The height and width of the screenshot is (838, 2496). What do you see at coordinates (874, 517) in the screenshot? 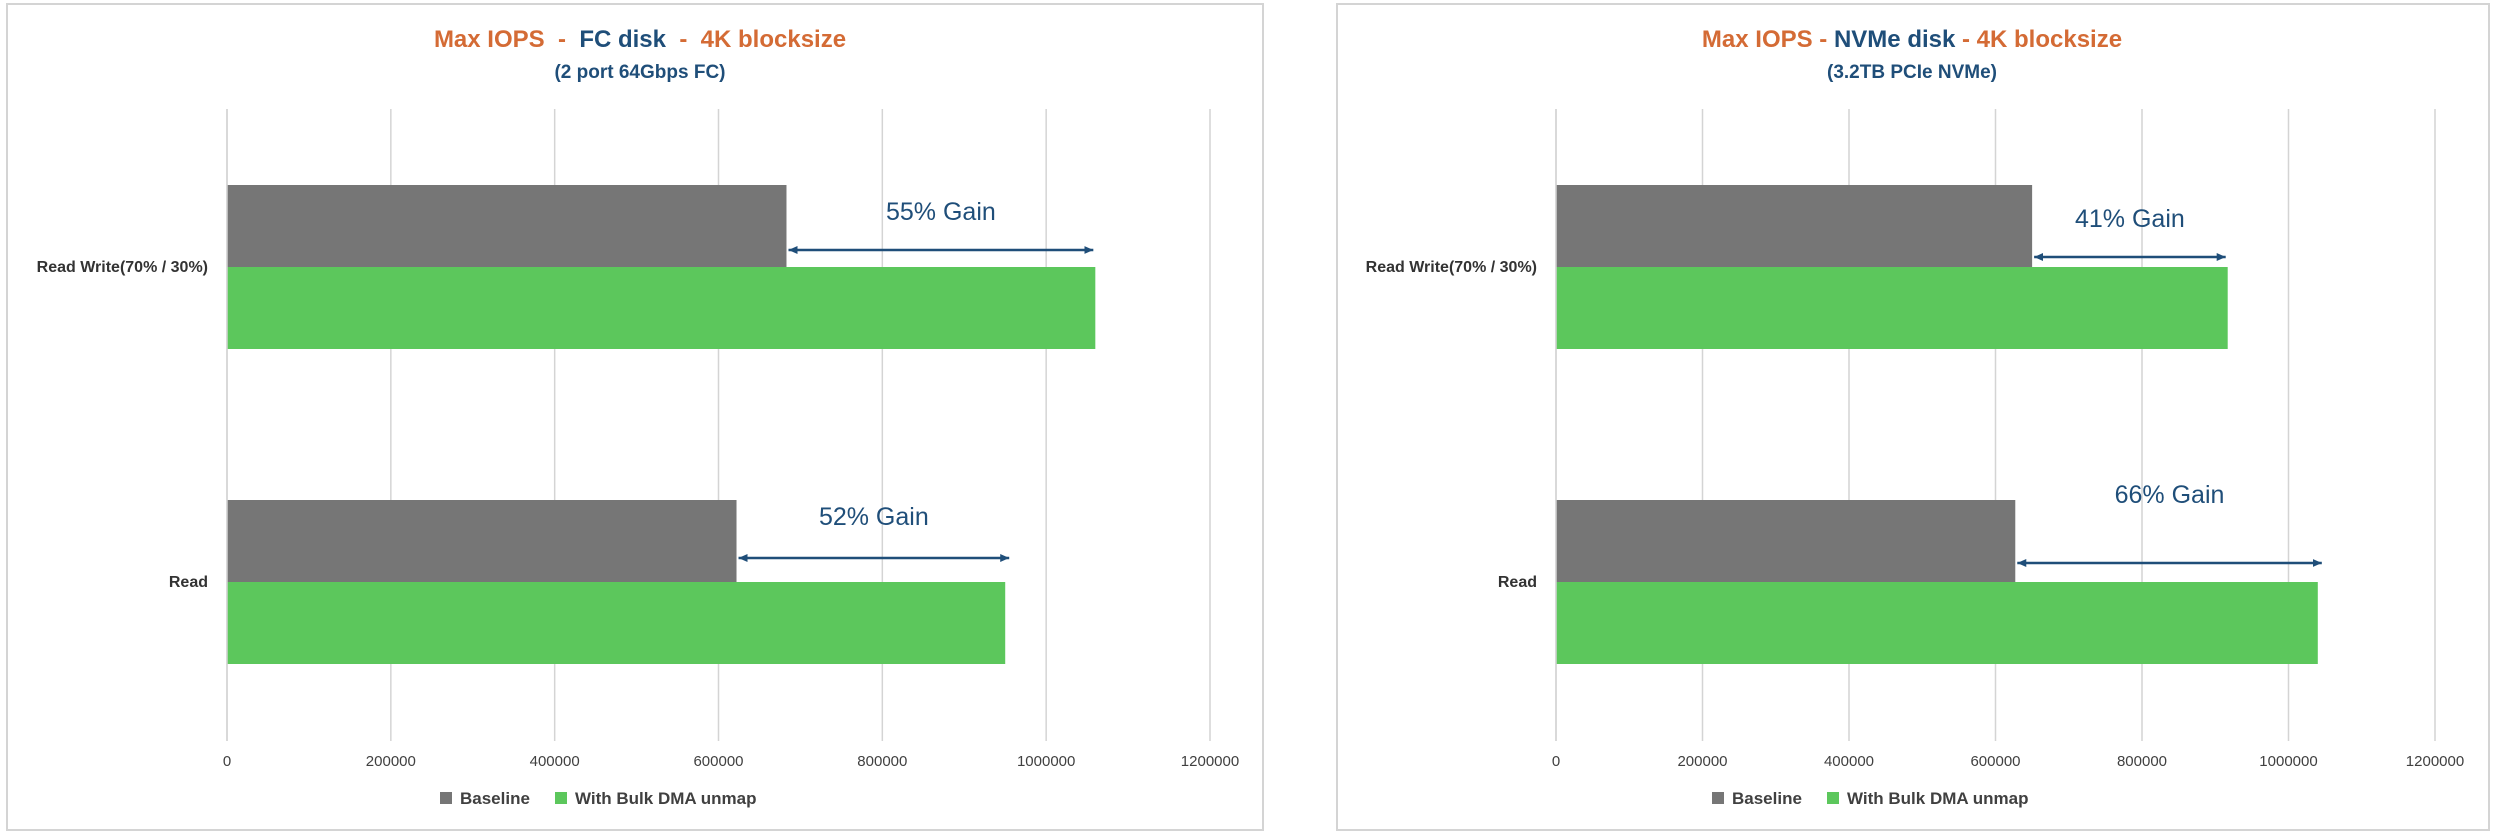
I see `gain-label: 52% Gain` at bounding box center [874, 517].